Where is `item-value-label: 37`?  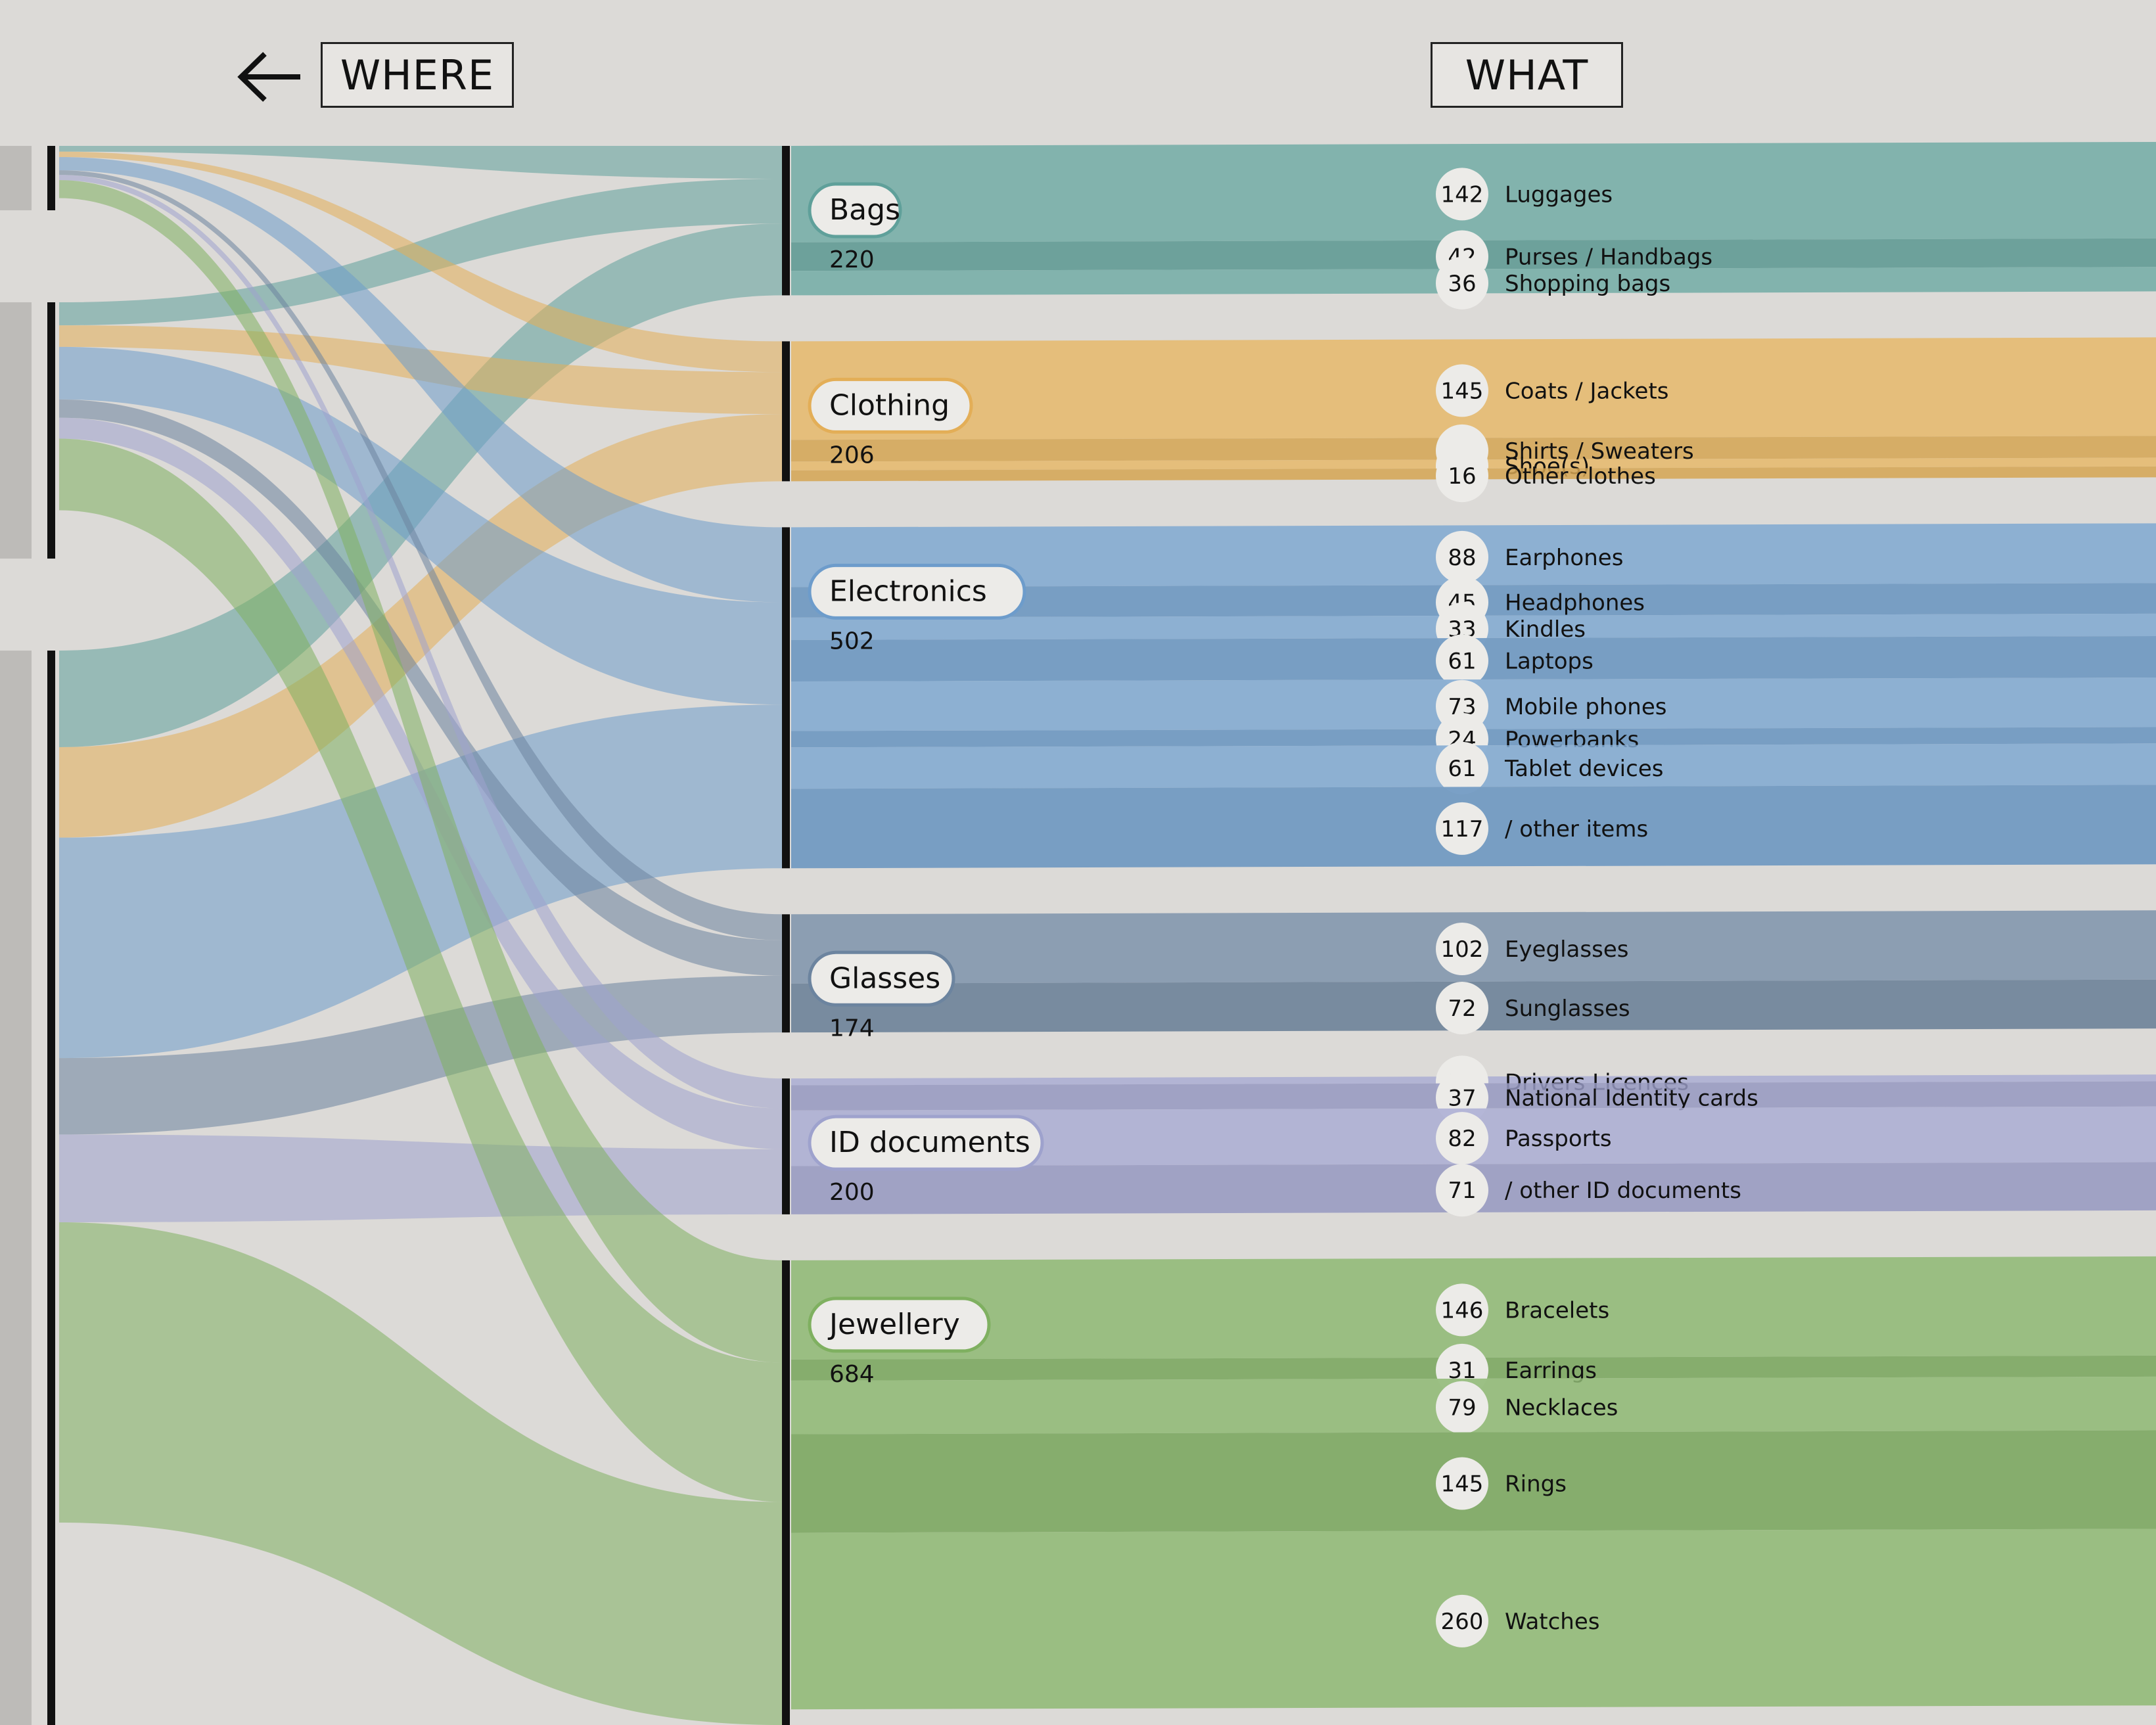 item-value-label: 37 is located at coordinates (1462, 1099).